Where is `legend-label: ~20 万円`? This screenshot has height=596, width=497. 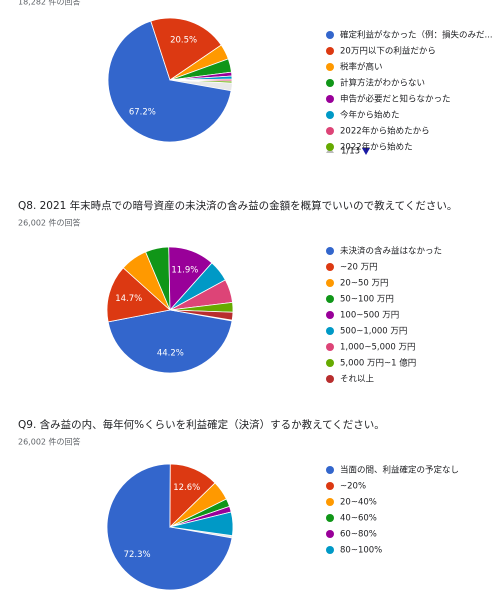 legend-label: ~20 万円 is located at coordinates (359, 268).